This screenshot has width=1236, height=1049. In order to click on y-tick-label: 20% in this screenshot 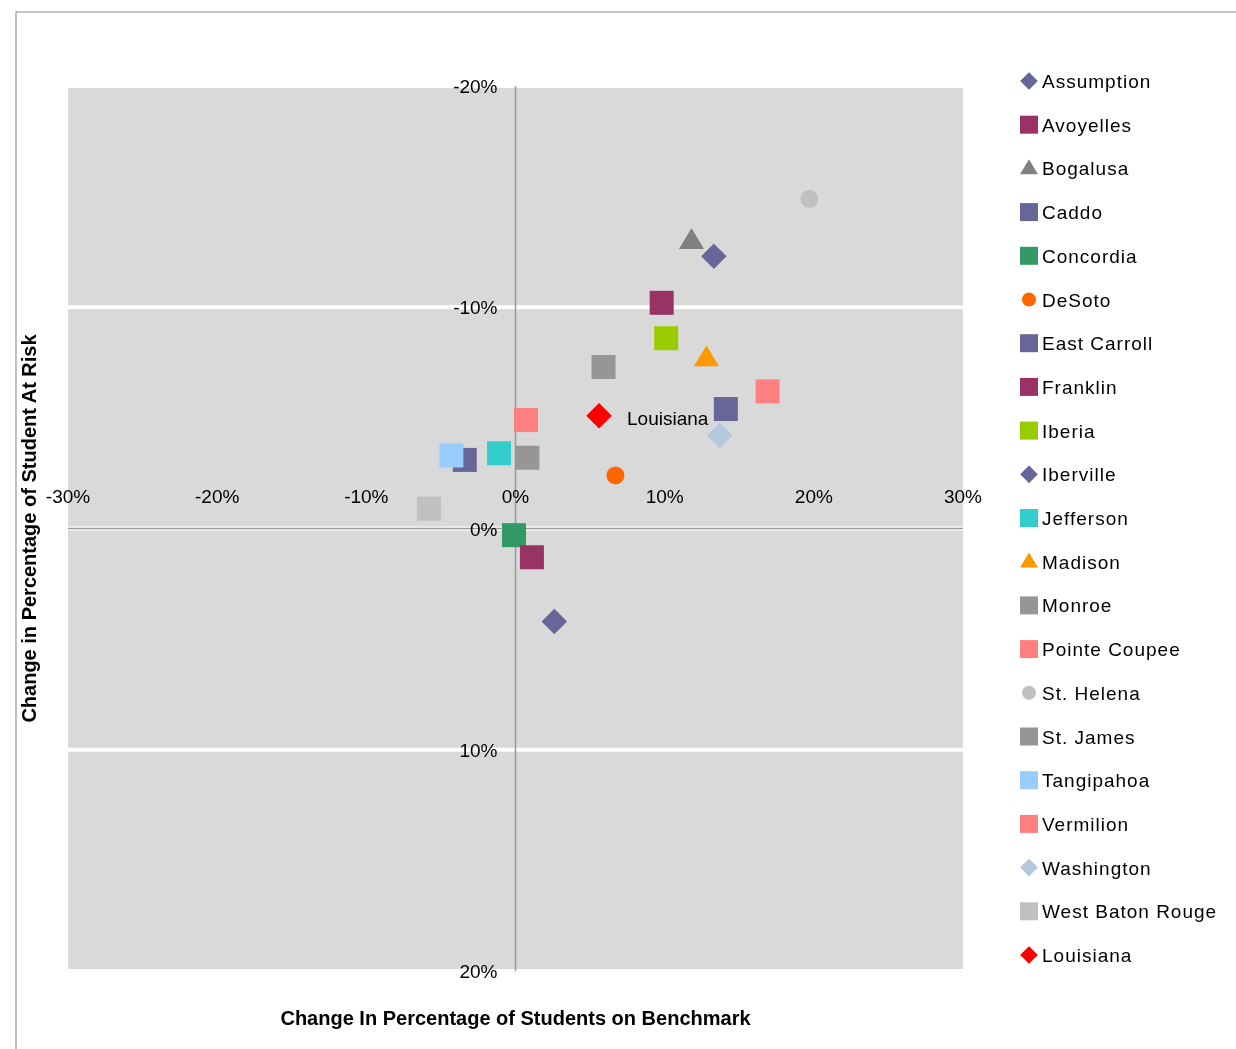, I will do `click(478, 971)`.